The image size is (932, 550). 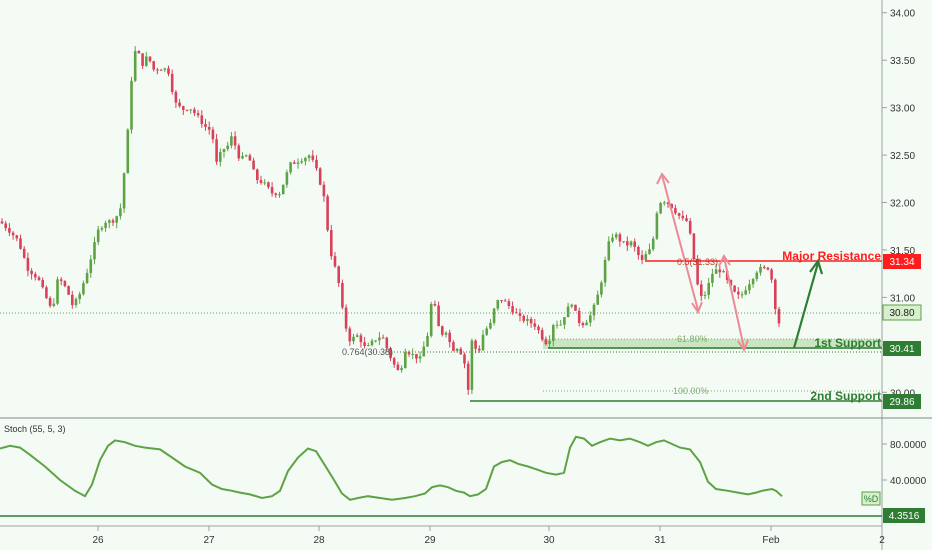 I want to click on fib-05-annotation: 0.5(31.33), so click(x=697, y=262).